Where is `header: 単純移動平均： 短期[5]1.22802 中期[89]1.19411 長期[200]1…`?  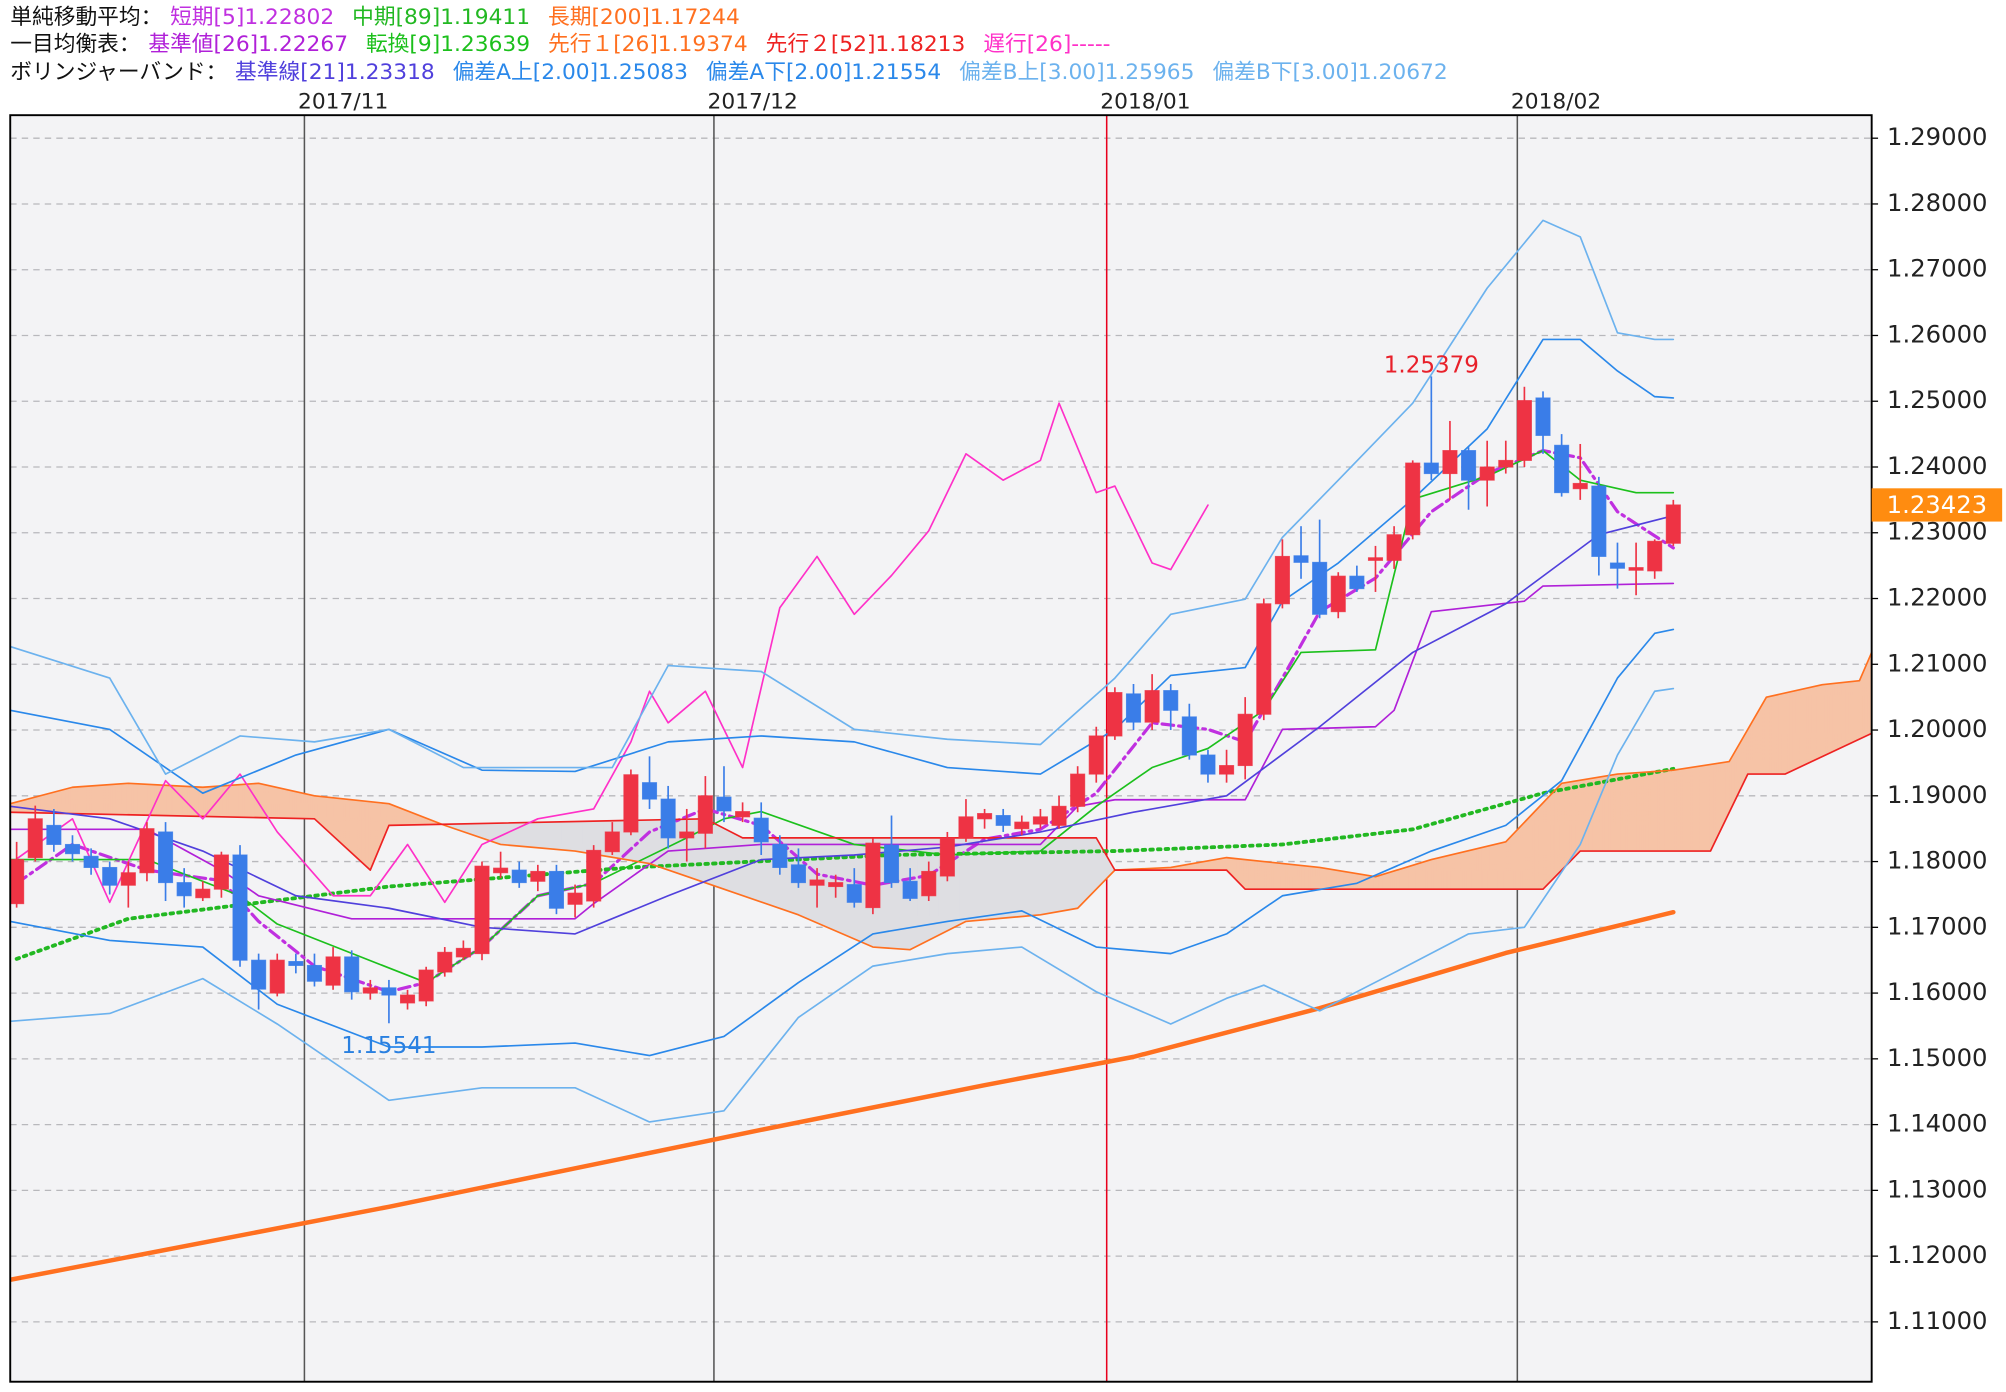
header: 単純移動平均： 短期[5]1.22802 中期[89]1.19411 長期[200]1… is located at coordinates (728, 45).